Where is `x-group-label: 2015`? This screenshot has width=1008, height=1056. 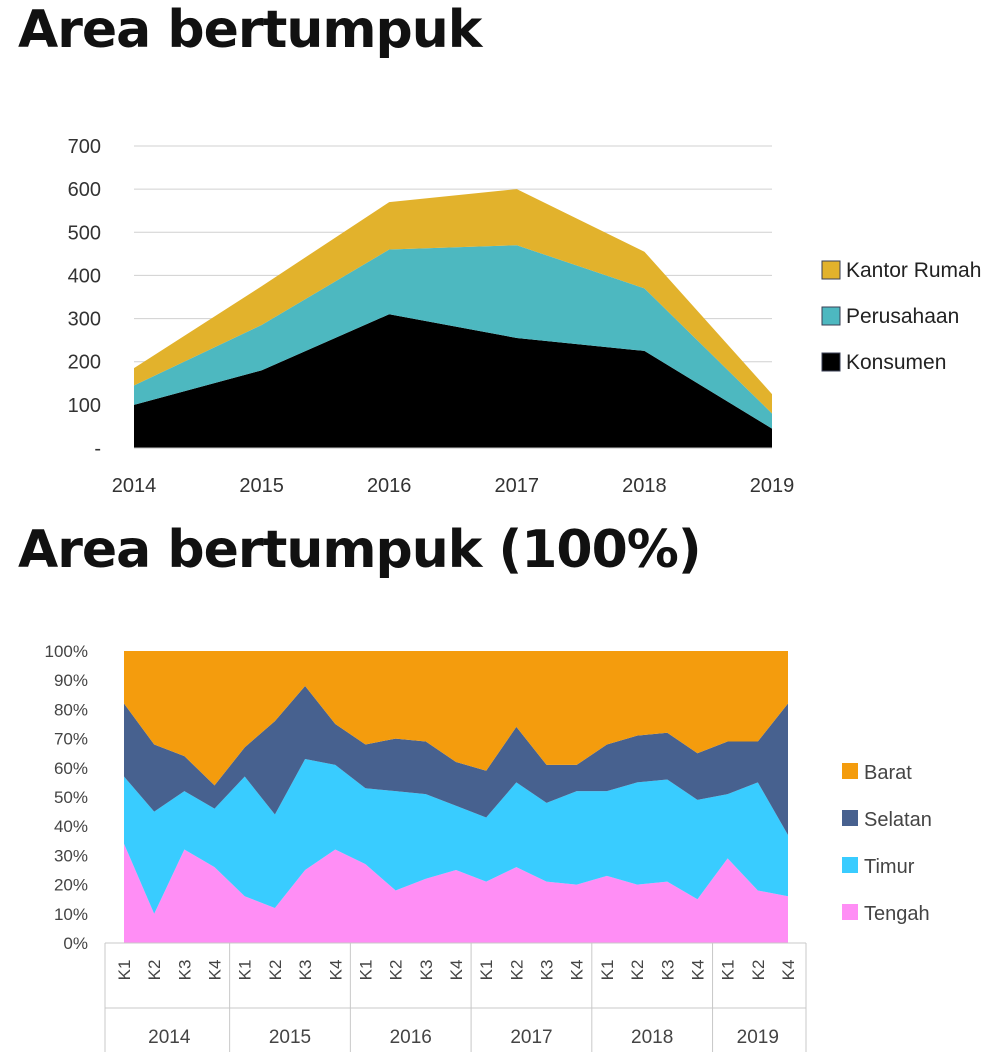 x-group-label: 2015 is located at coordinates (290, 1037).